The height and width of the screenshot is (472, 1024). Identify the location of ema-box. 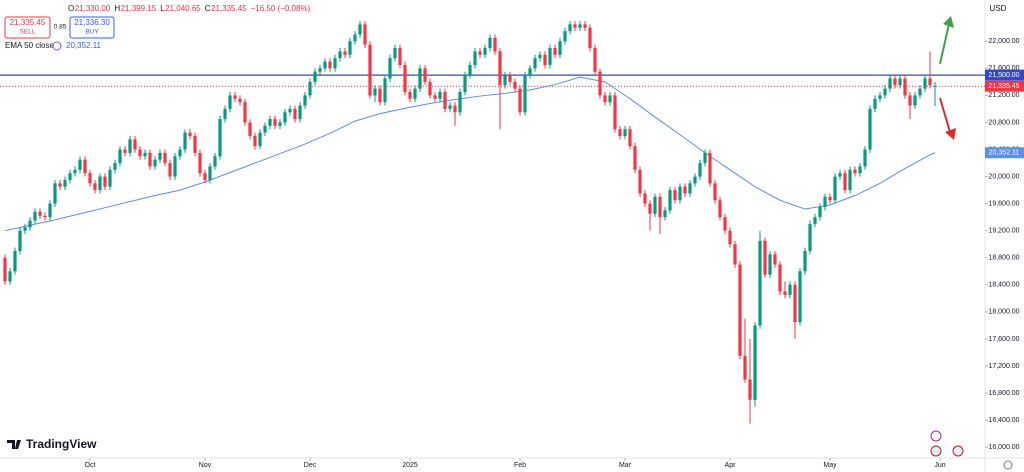
(1004, 153).